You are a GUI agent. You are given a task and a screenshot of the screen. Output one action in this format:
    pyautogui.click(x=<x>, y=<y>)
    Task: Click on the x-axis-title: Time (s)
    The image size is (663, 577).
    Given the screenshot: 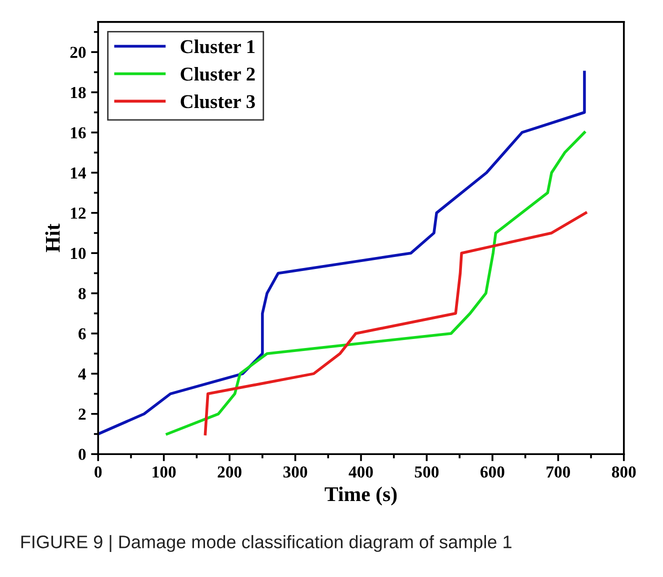 What is the action you would take?
    pyautogui.click(x=360, y=496)
    